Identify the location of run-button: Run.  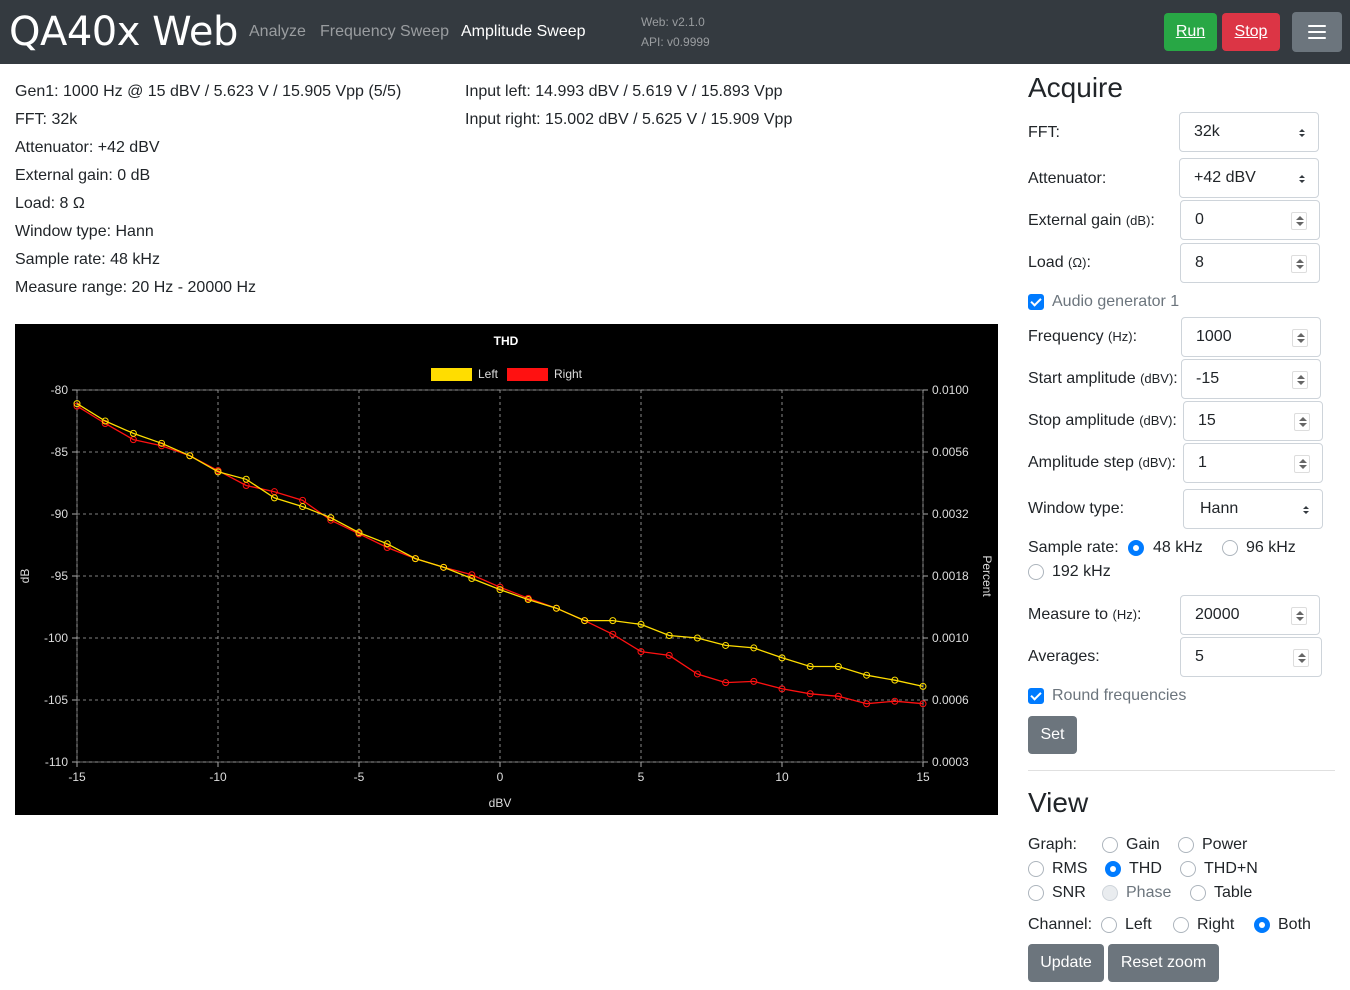
(1190, 32).